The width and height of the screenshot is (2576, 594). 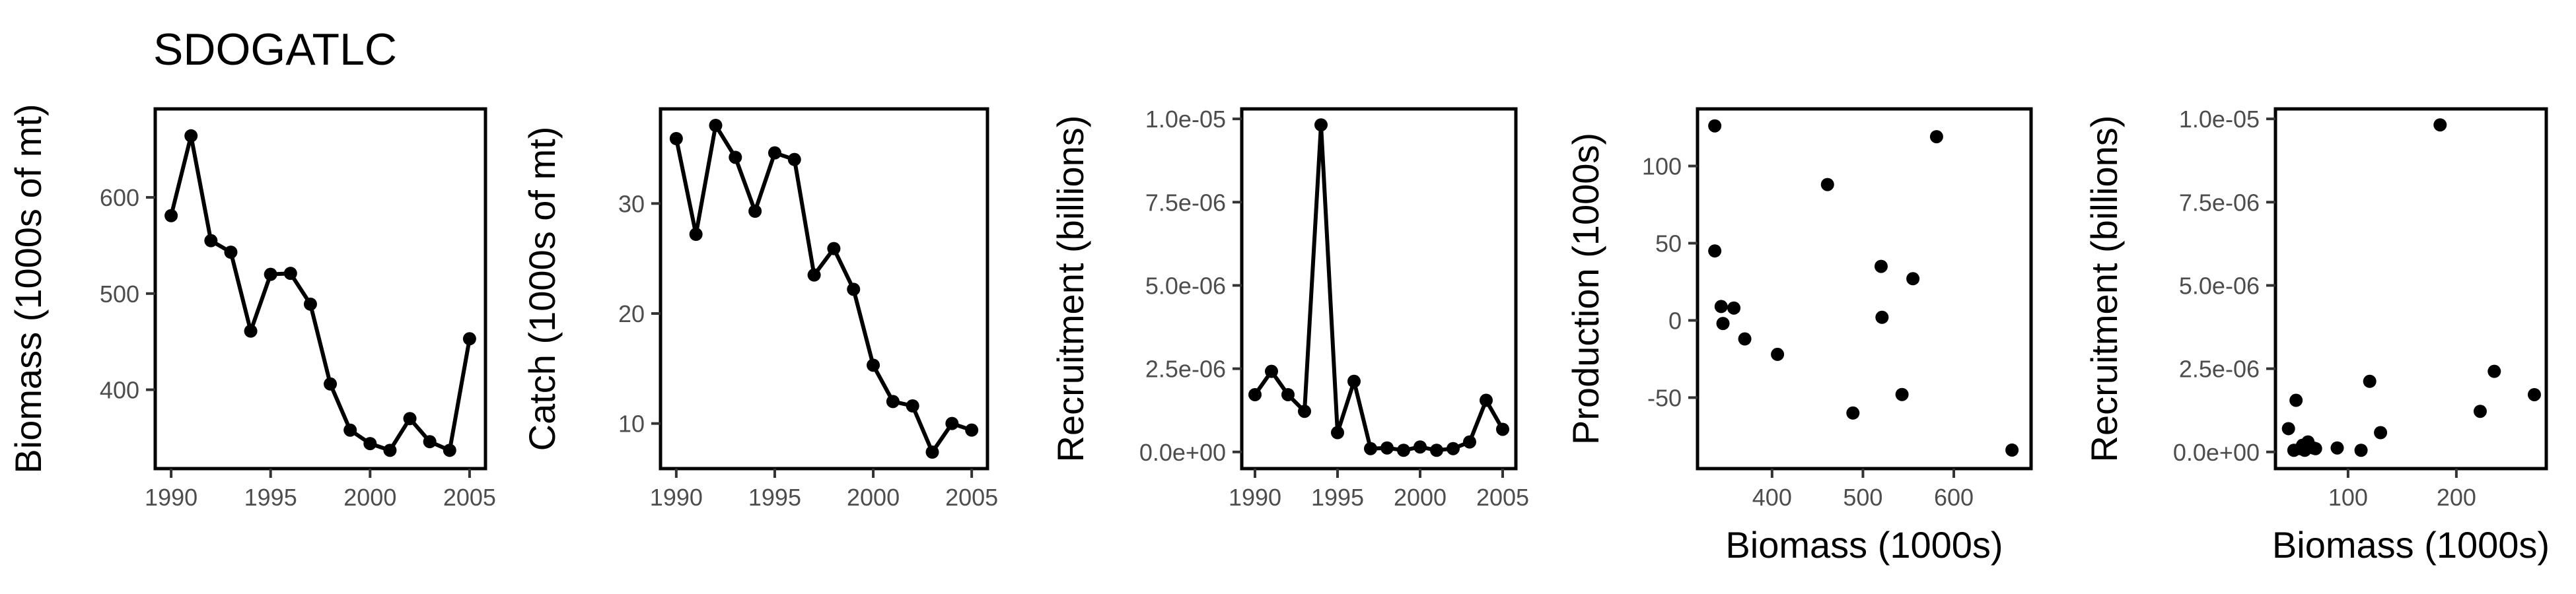 What do you see at coordinates (542, 289) in the screenshot?
I see `y-axis-title: Catch (1000s of mt)` at bounding box center [542, 289].